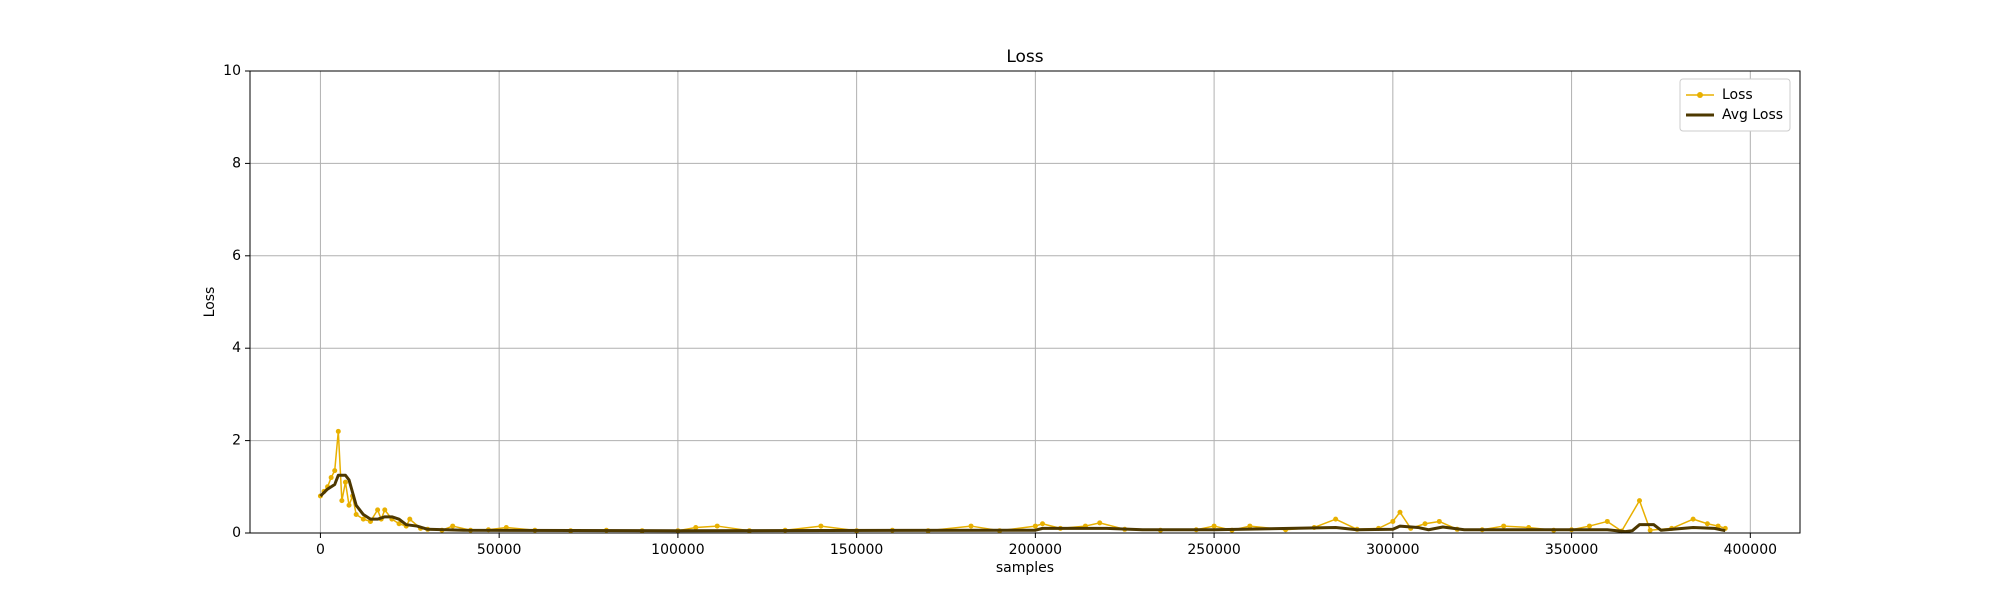 This screenshot has width=2000, height=600. I want to click on y-tick-label: 2, so click(236, 441).